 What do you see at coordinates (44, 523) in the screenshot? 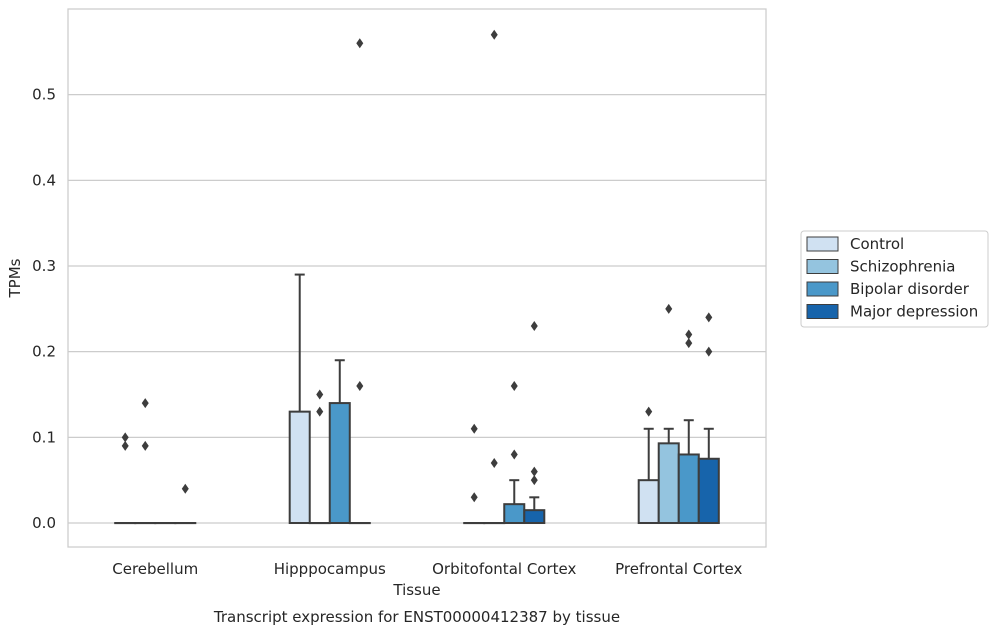
I see `y-tick-label: 0.0` at bounding box center [44, 523].